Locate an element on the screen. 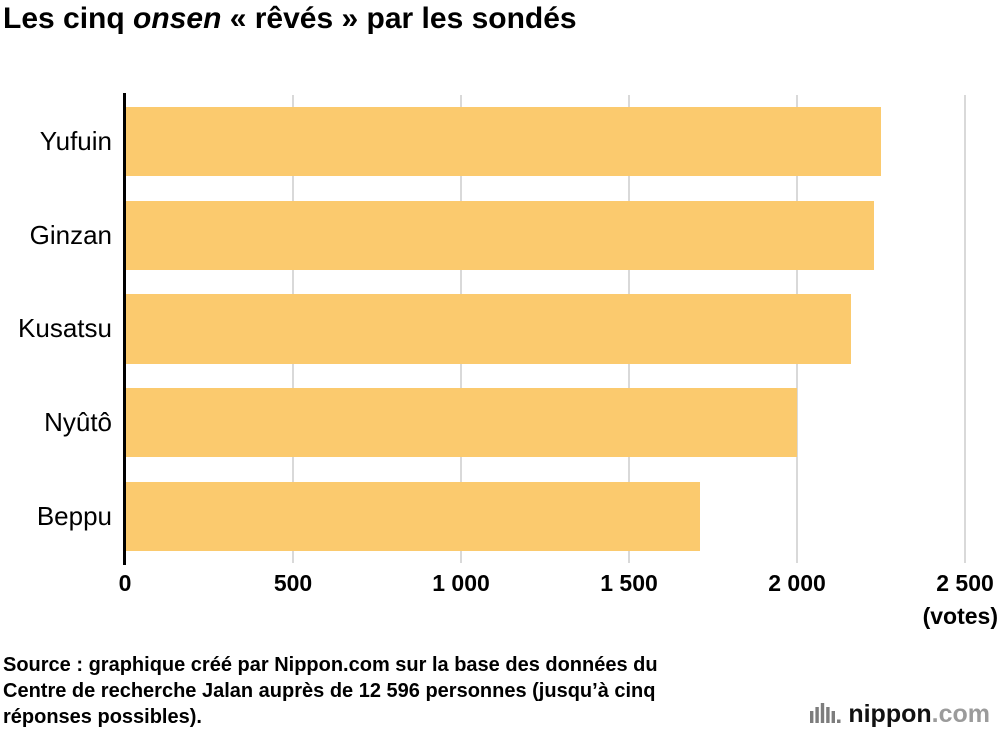 The height and width of the screenshot is (744, 1000). bar-row: Kusatsu is located at coordinates (491, 329).